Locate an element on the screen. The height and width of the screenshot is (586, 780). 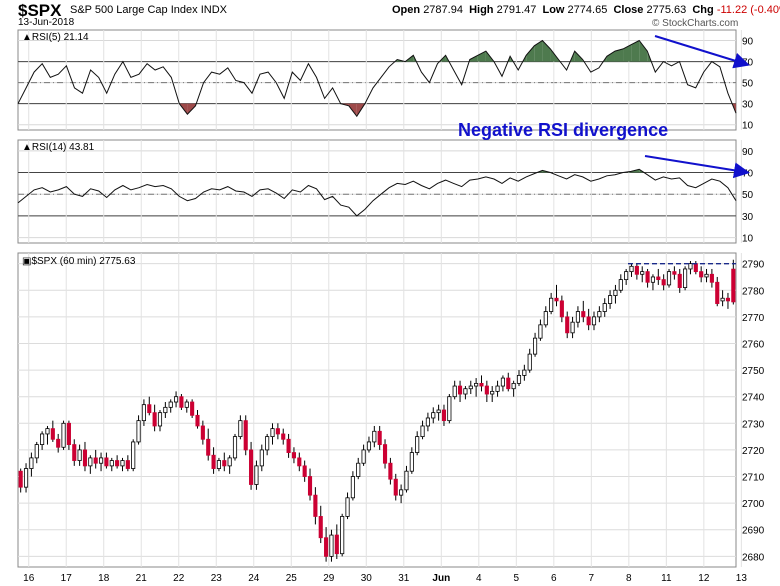
price-ytick: 2750 is located at coordinates (753, 371).